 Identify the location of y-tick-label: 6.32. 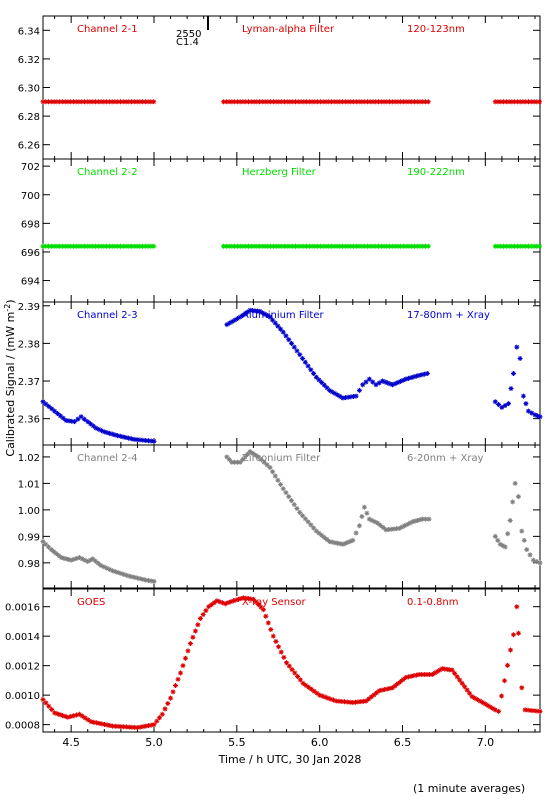
(29, 60).